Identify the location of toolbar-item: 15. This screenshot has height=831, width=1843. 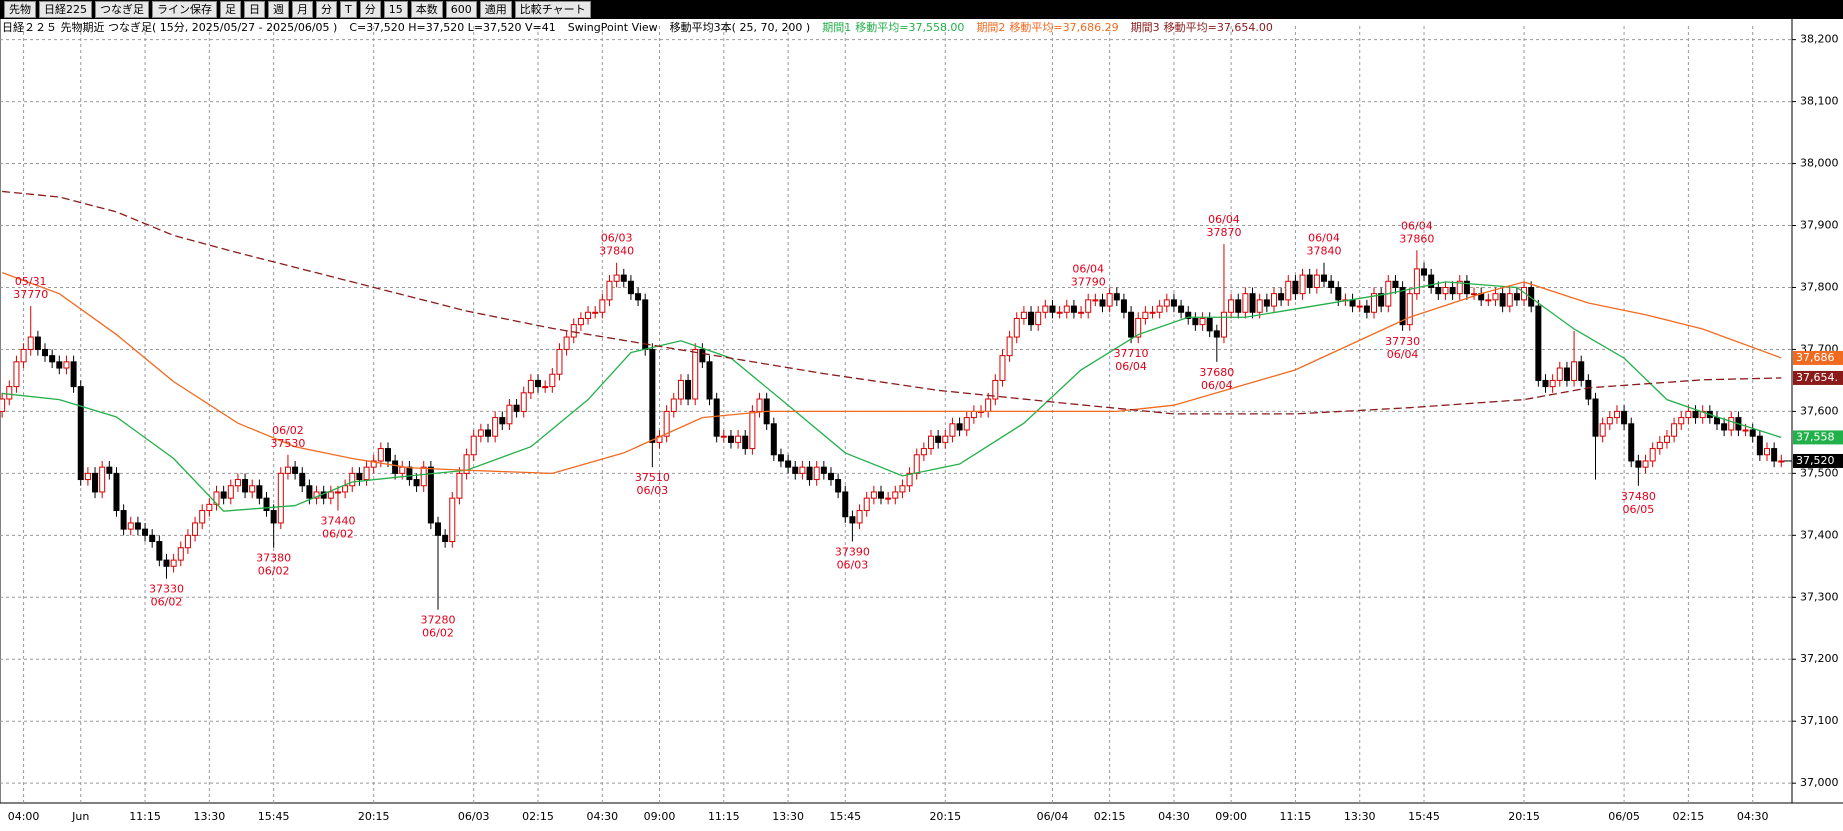
(395, 9).